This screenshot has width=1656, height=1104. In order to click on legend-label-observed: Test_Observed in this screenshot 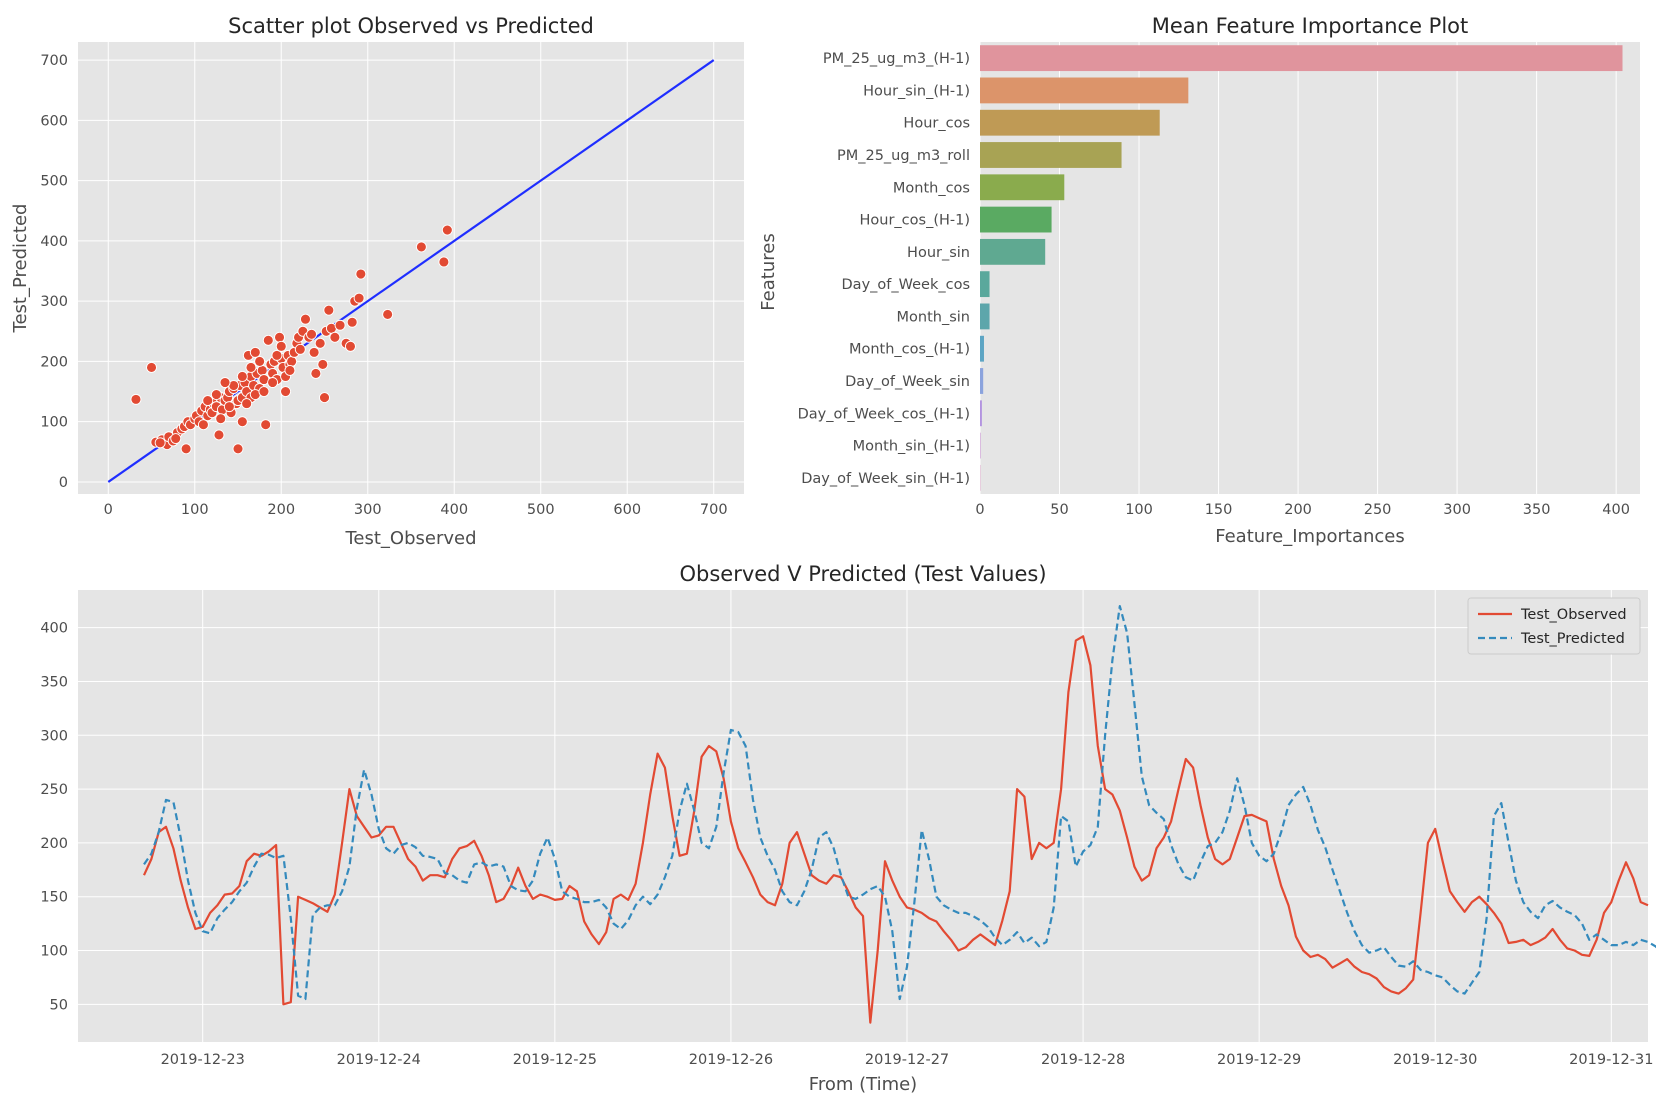, I will do `click(1573, 615)`.